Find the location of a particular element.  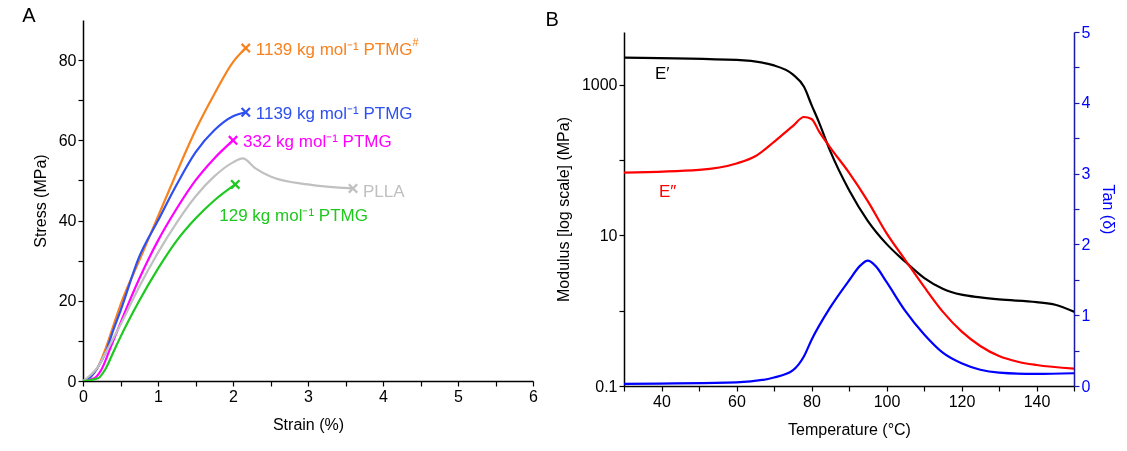

y-tick-label: 20 is located at coordinates (67, 301).